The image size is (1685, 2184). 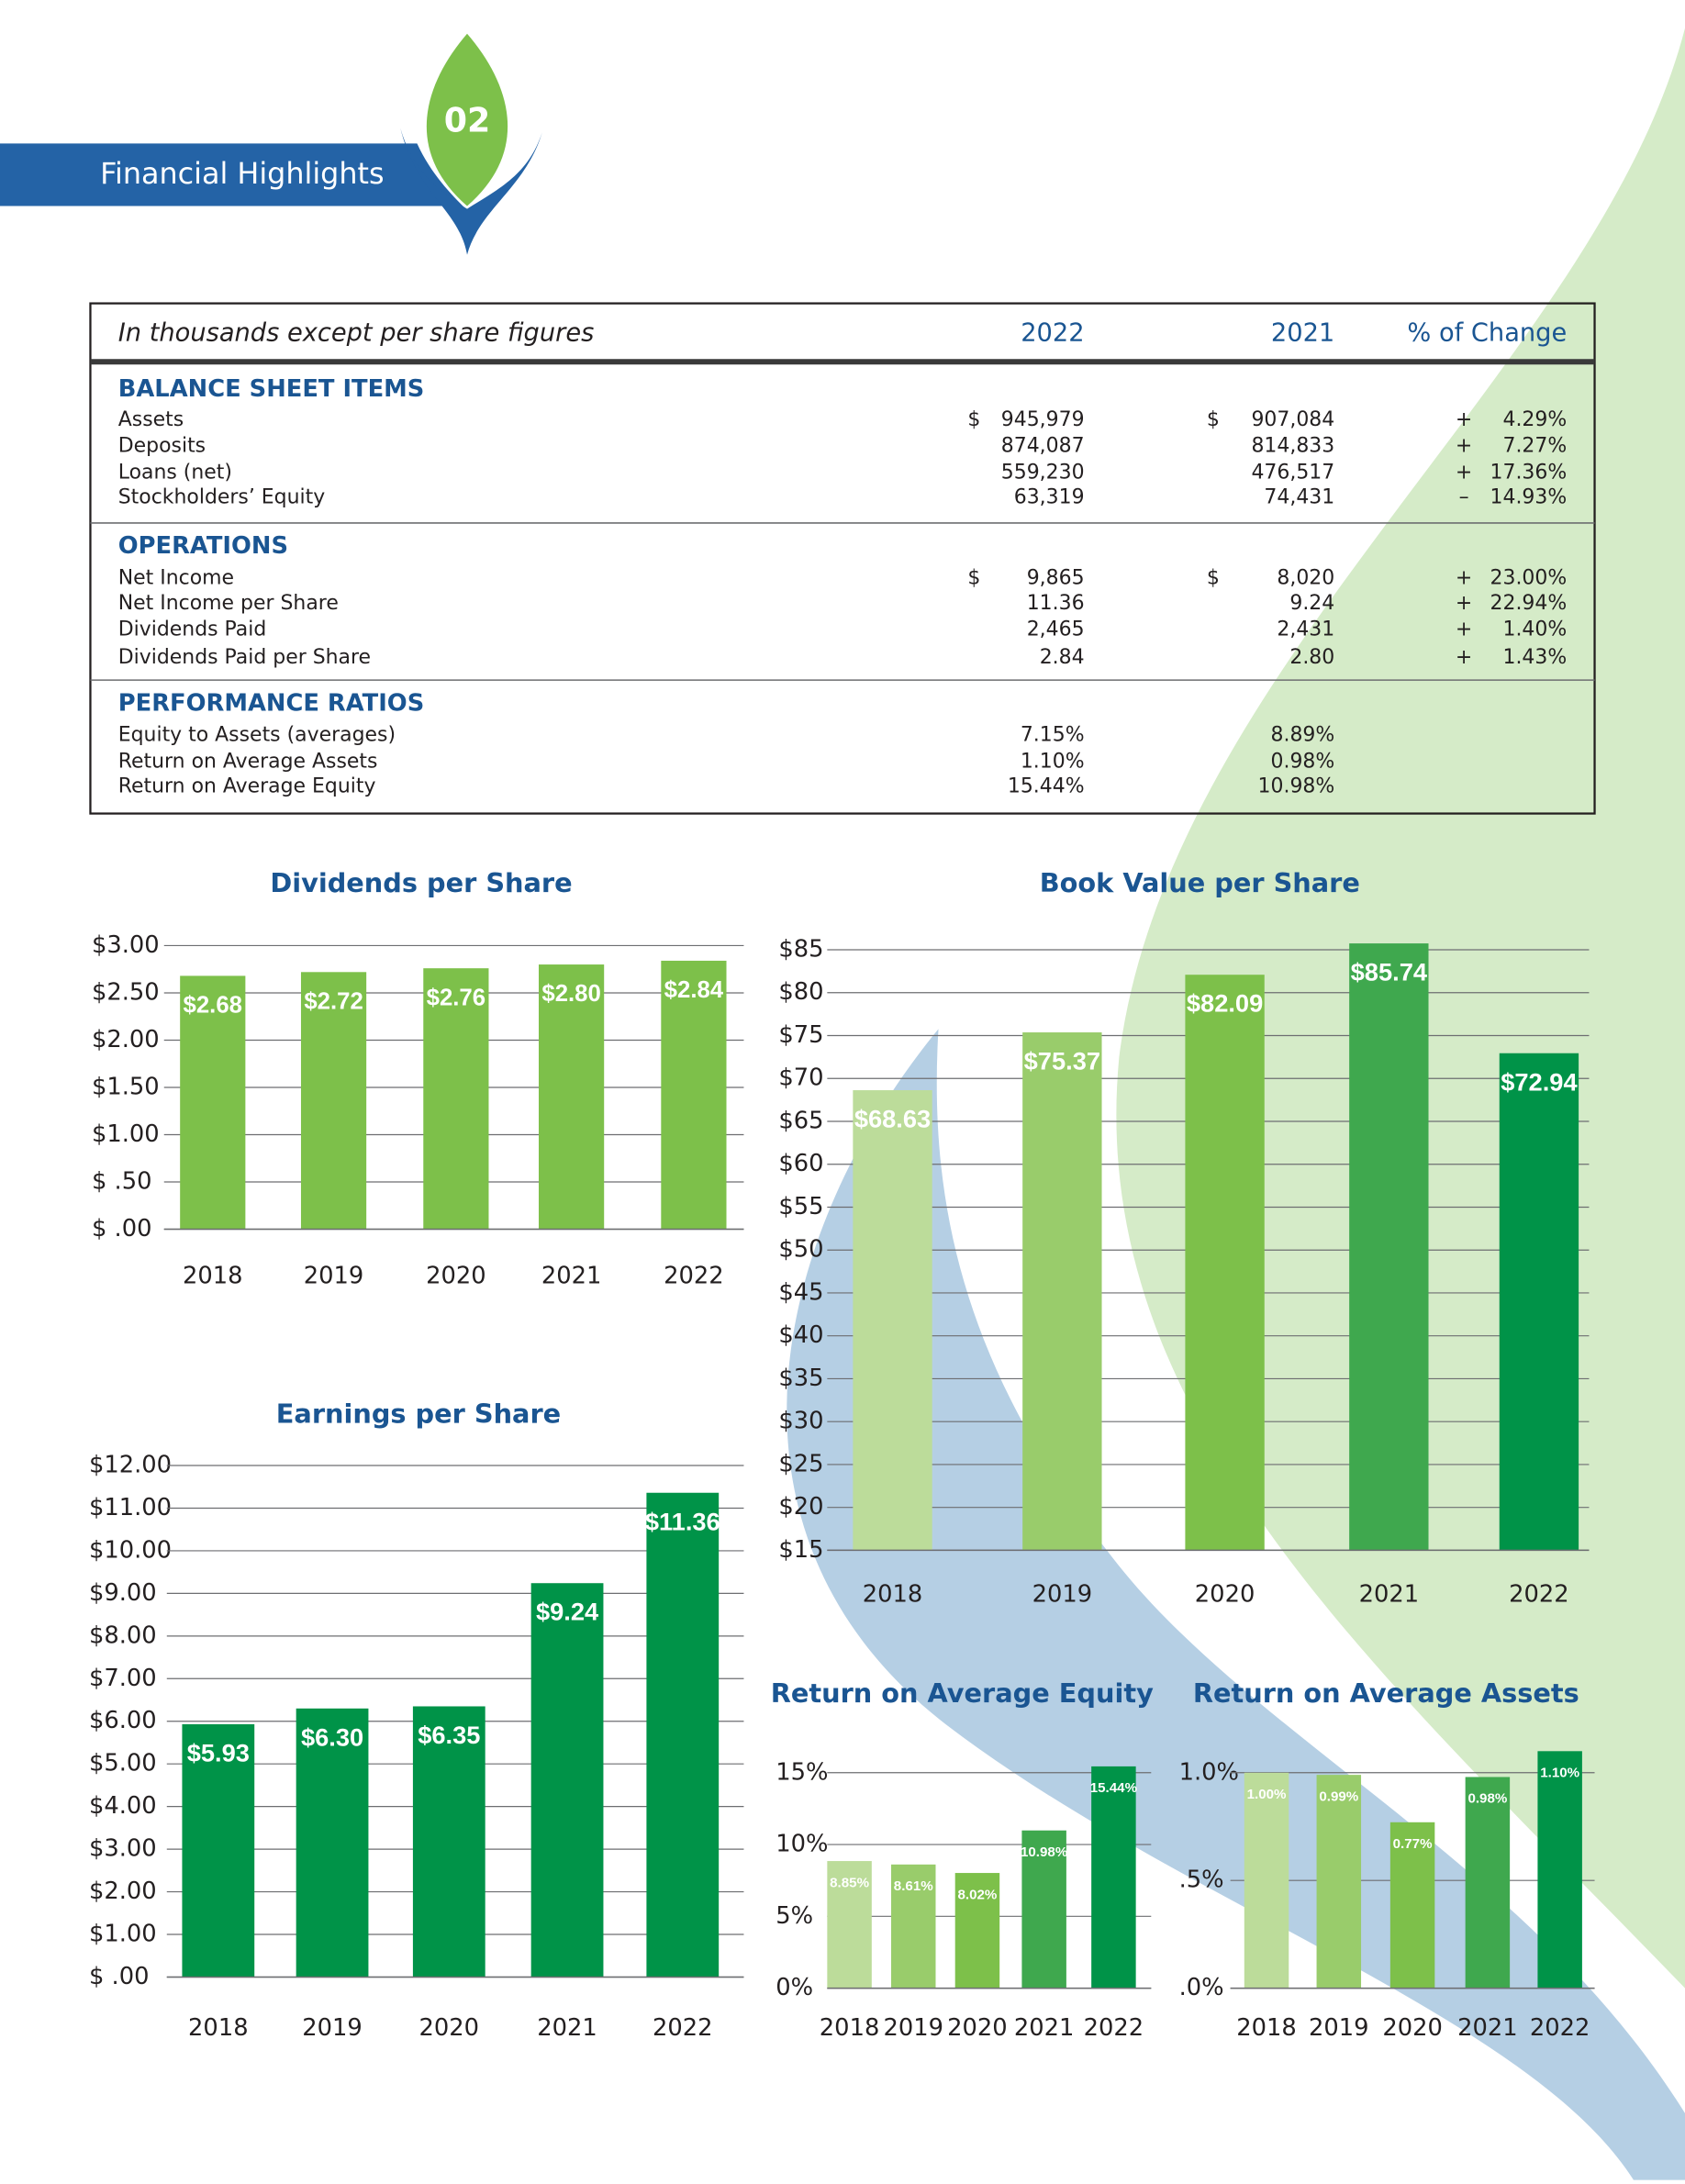 I want to click on row-label: Assets, so click(x=151, y=419).